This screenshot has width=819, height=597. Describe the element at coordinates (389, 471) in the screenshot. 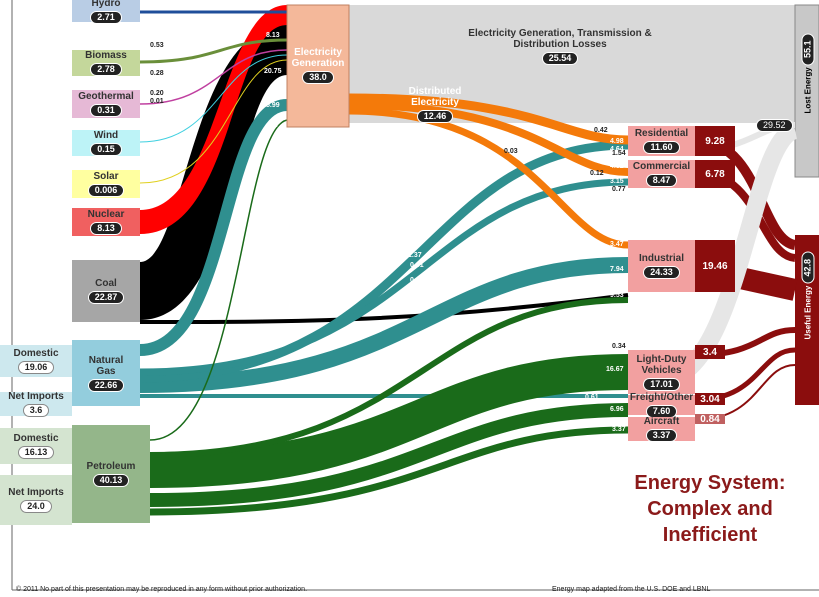

I see `petroleum-aircraft` at that location.